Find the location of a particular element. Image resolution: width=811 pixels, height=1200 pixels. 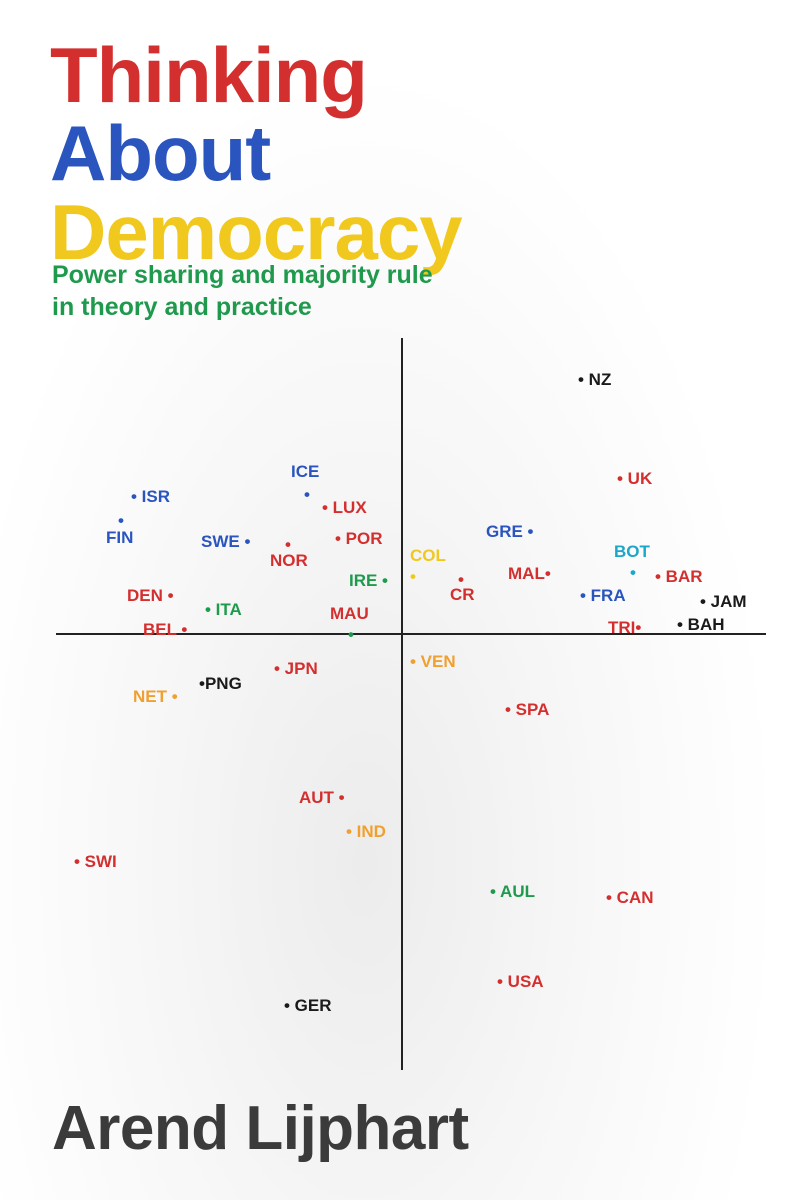

scatter-point-label: GRE • is located at coordinates (510, 531).